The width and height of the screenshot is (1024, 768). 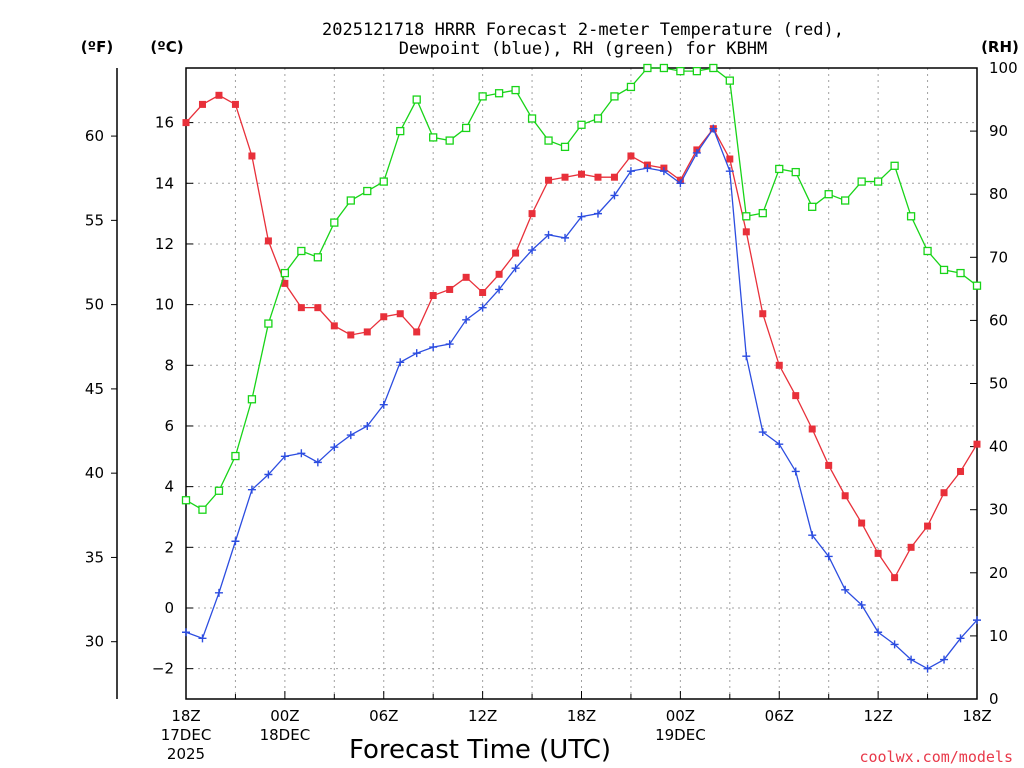 I want to click on chart-title-line2: Dewpoint (blue), RH (green) for KBHM, so click(x=583, y=49).